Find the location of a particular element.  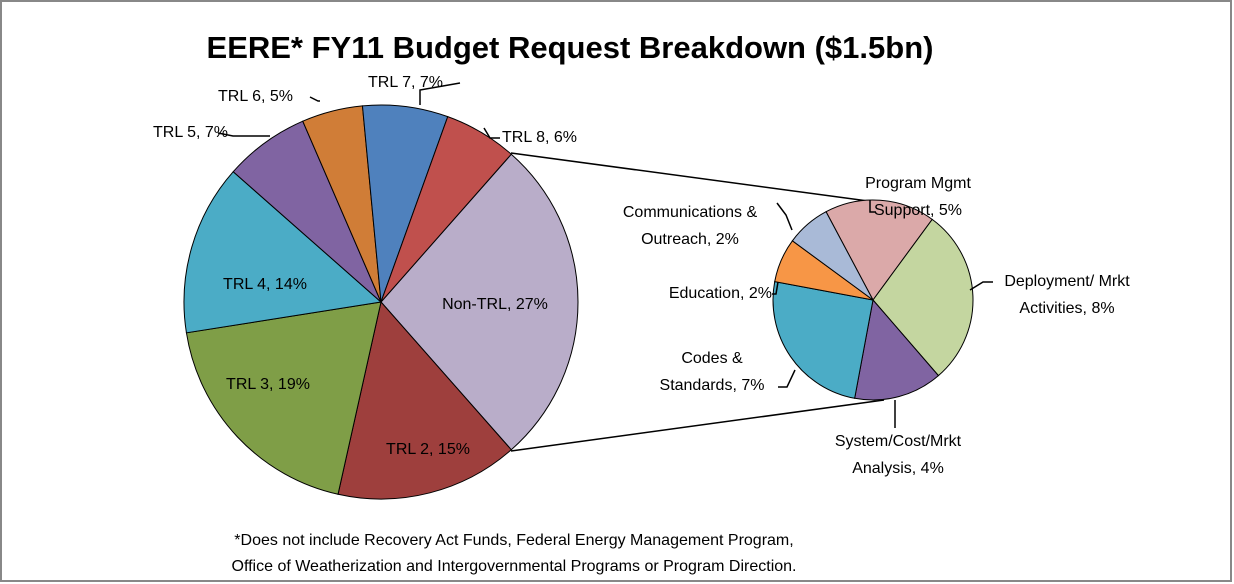

data-label: TRL 3, 19% is located at coordinates (268, 384).